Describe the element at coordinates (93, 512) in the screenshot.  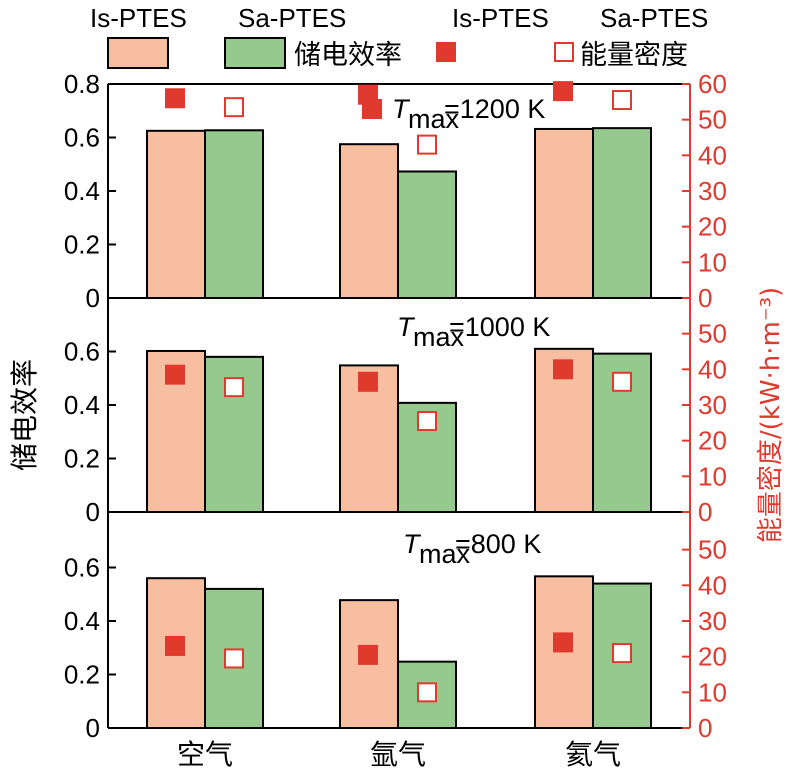
I see `left-tick-label-p2-0: 0` at that location.